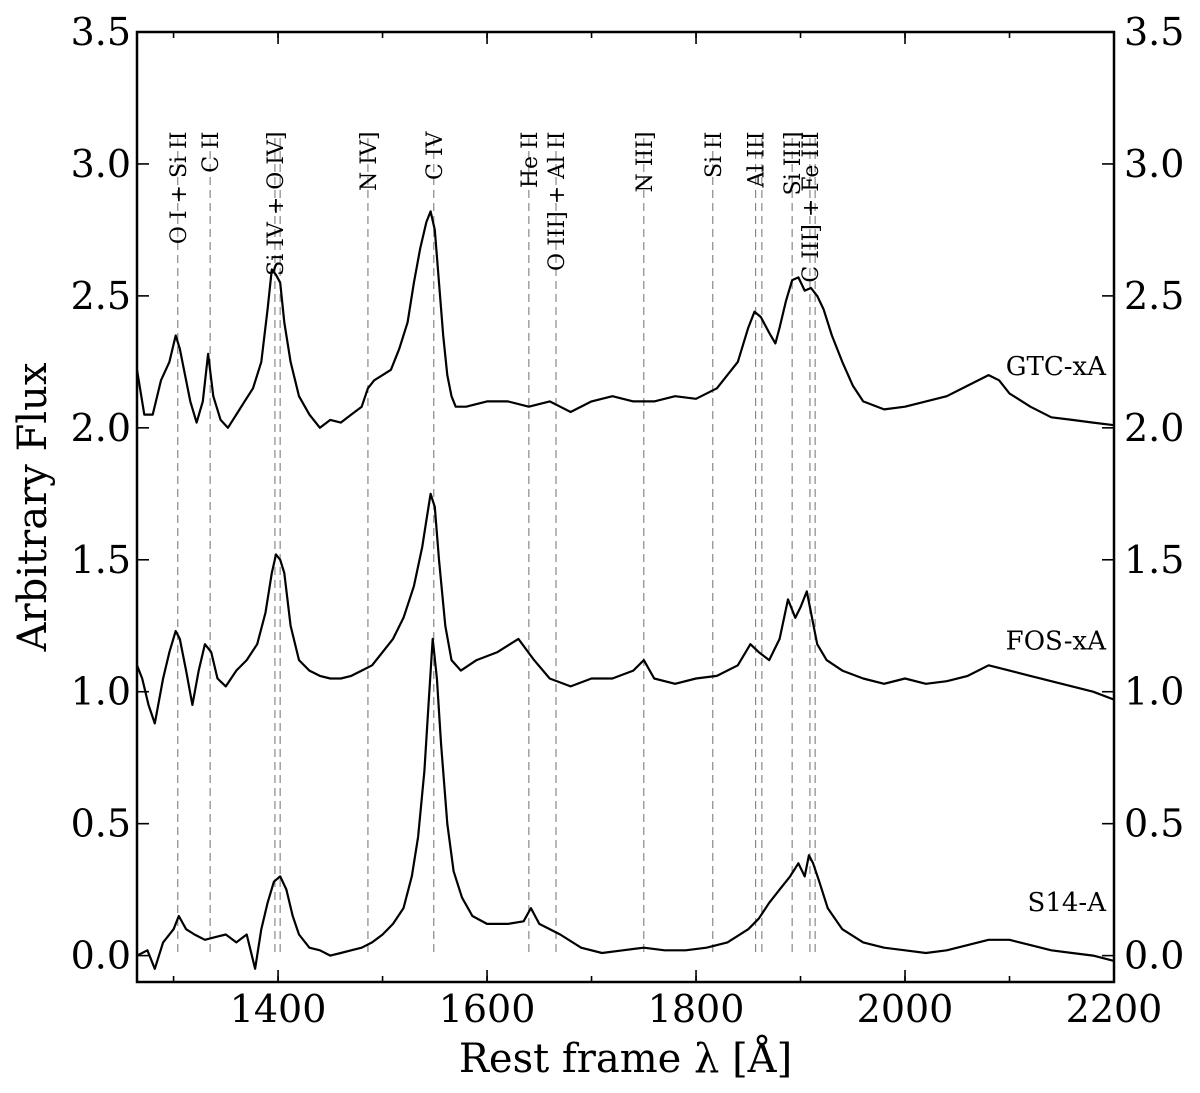 This screenshot has width=1200, height=1093. I want to click on y-tick-label: 0.5, so click(101, 824).